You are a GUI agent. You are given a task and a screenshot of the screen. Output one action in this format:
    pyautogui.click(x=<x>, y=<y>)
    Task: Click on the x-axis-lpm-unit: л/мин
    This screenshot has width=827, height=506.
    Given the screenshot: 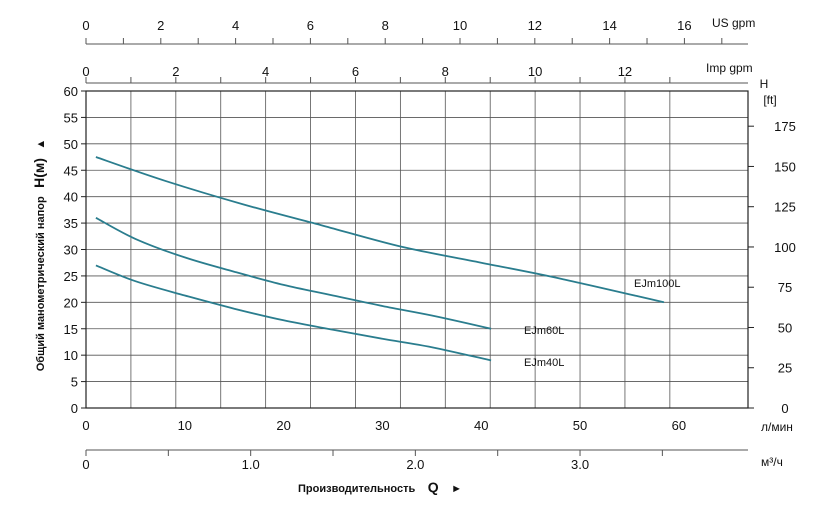 What is the action you would take?
    pyautogui.click(x=777, y=427)
    